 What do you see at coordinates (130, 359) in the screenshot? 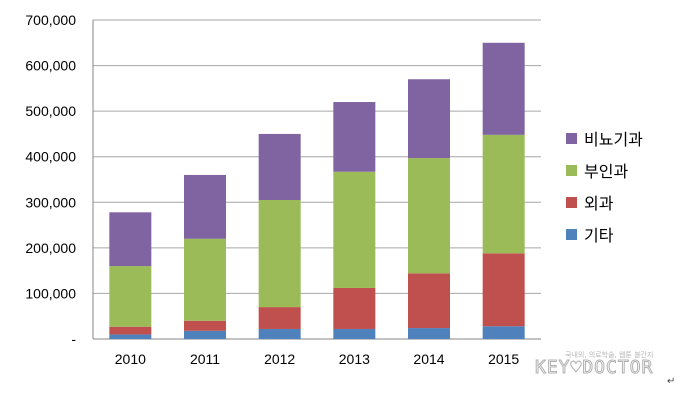
I see `x-tick-label: 2010` at bounding box center [130, 359].